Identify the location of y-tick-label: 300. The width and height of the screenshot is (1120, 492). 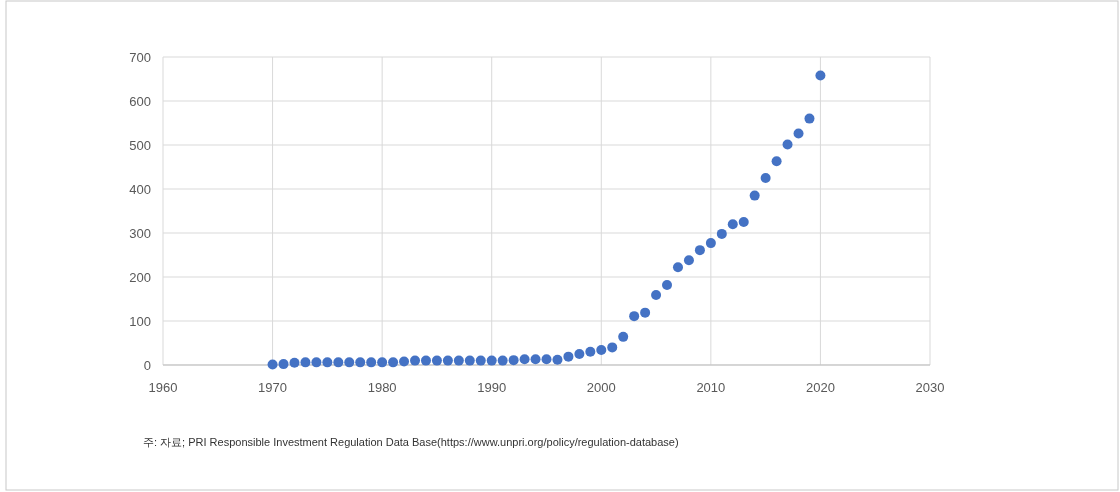
(140, 233).